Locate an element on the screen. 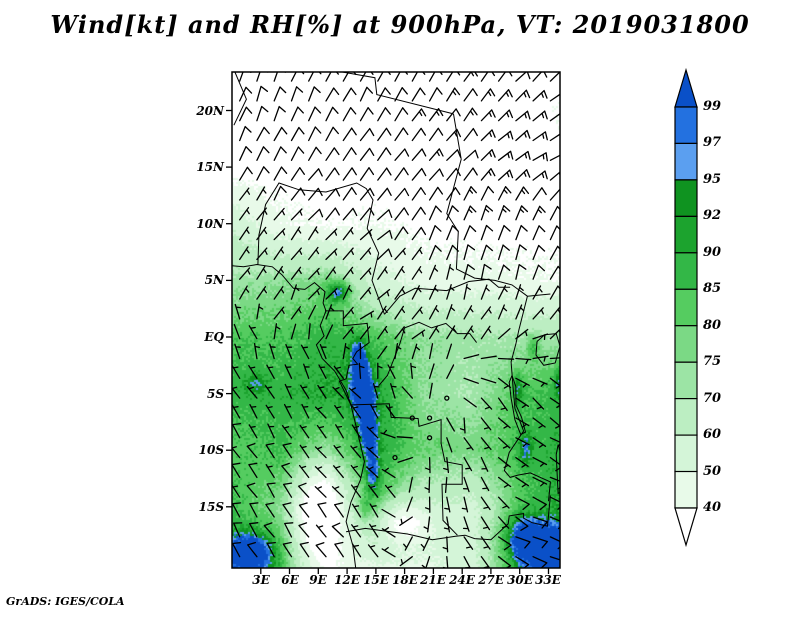  colorbar-label: 85 is located at coordinates (712, 288).